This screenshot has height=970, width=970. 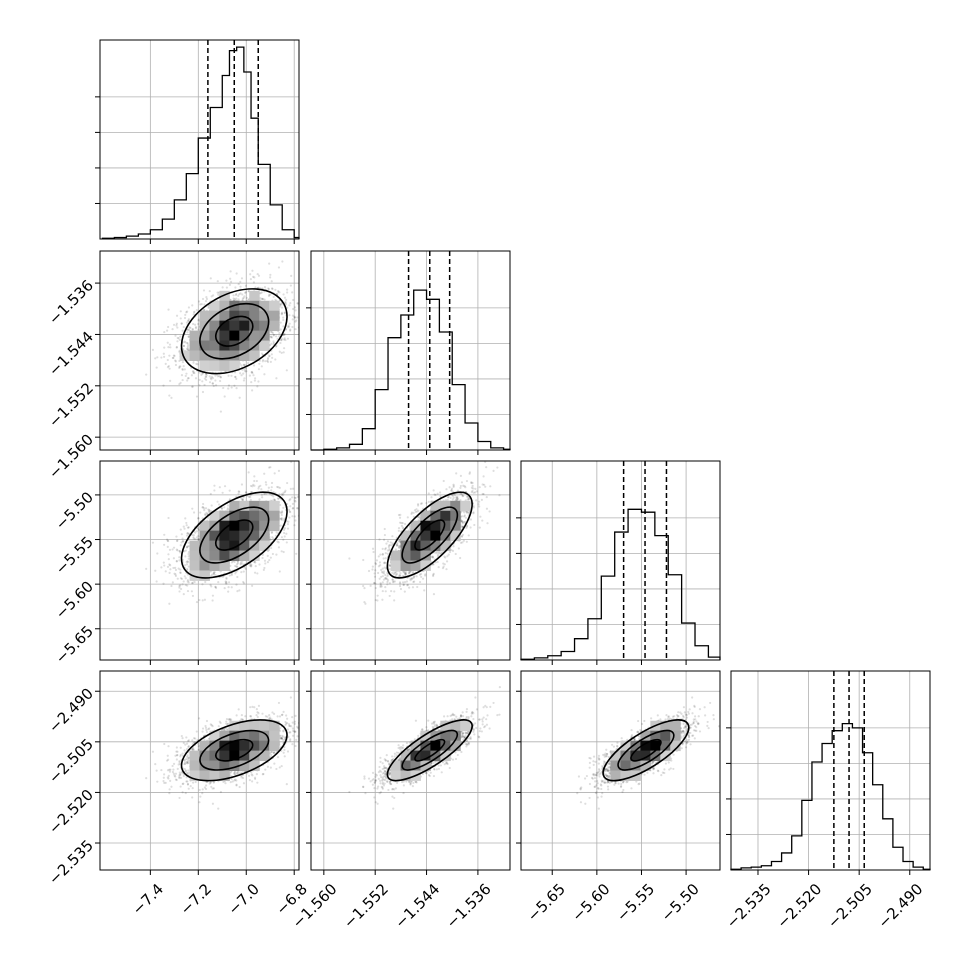 I want to click on y-tick-label: −1.552, so click(x=71, y=405).